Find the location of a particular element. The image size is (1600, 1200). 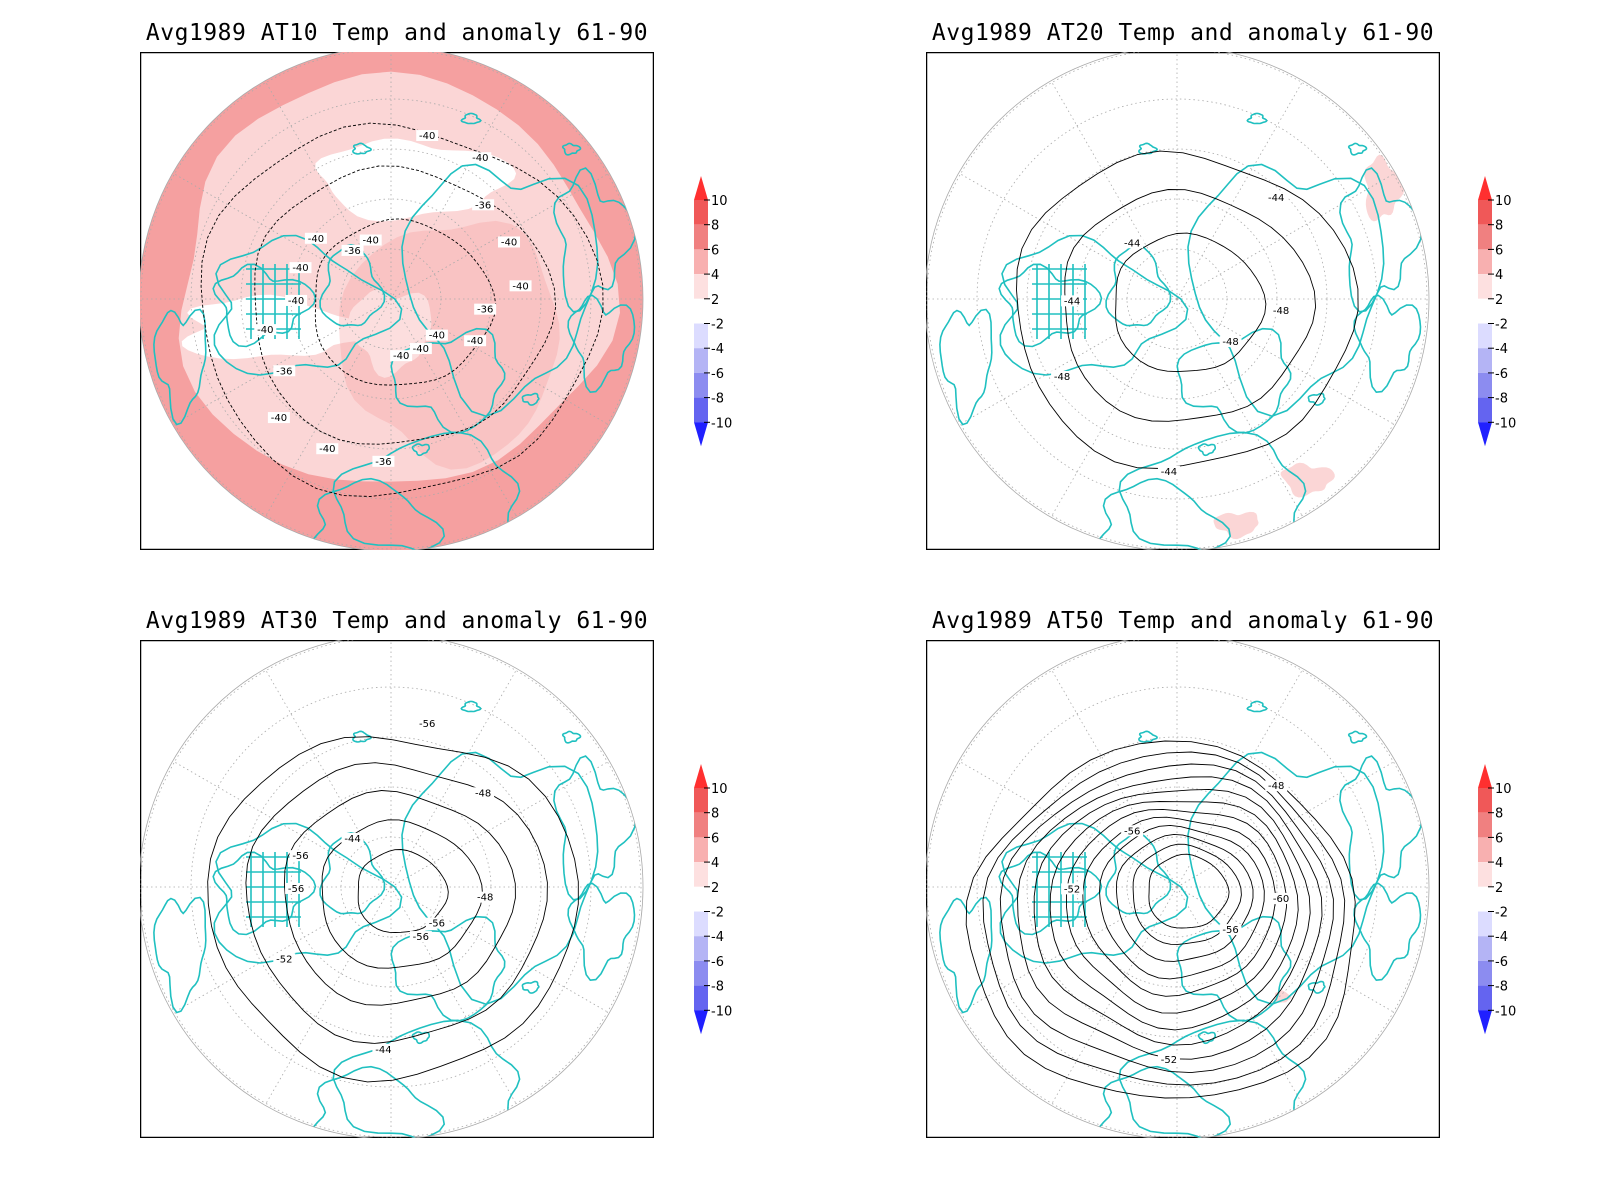

panel-title: Avg1989 AT10 Temp and anomaly 61-90 is located at coordinates (397, 33).